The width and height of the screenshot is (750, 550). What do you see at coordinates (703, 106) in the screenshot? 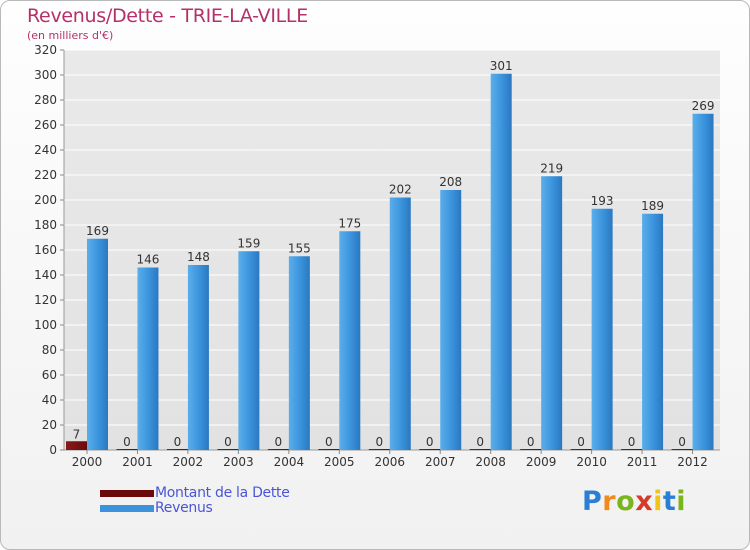
I see `data-label-revenus: 269` at bounding box center [703, 106].